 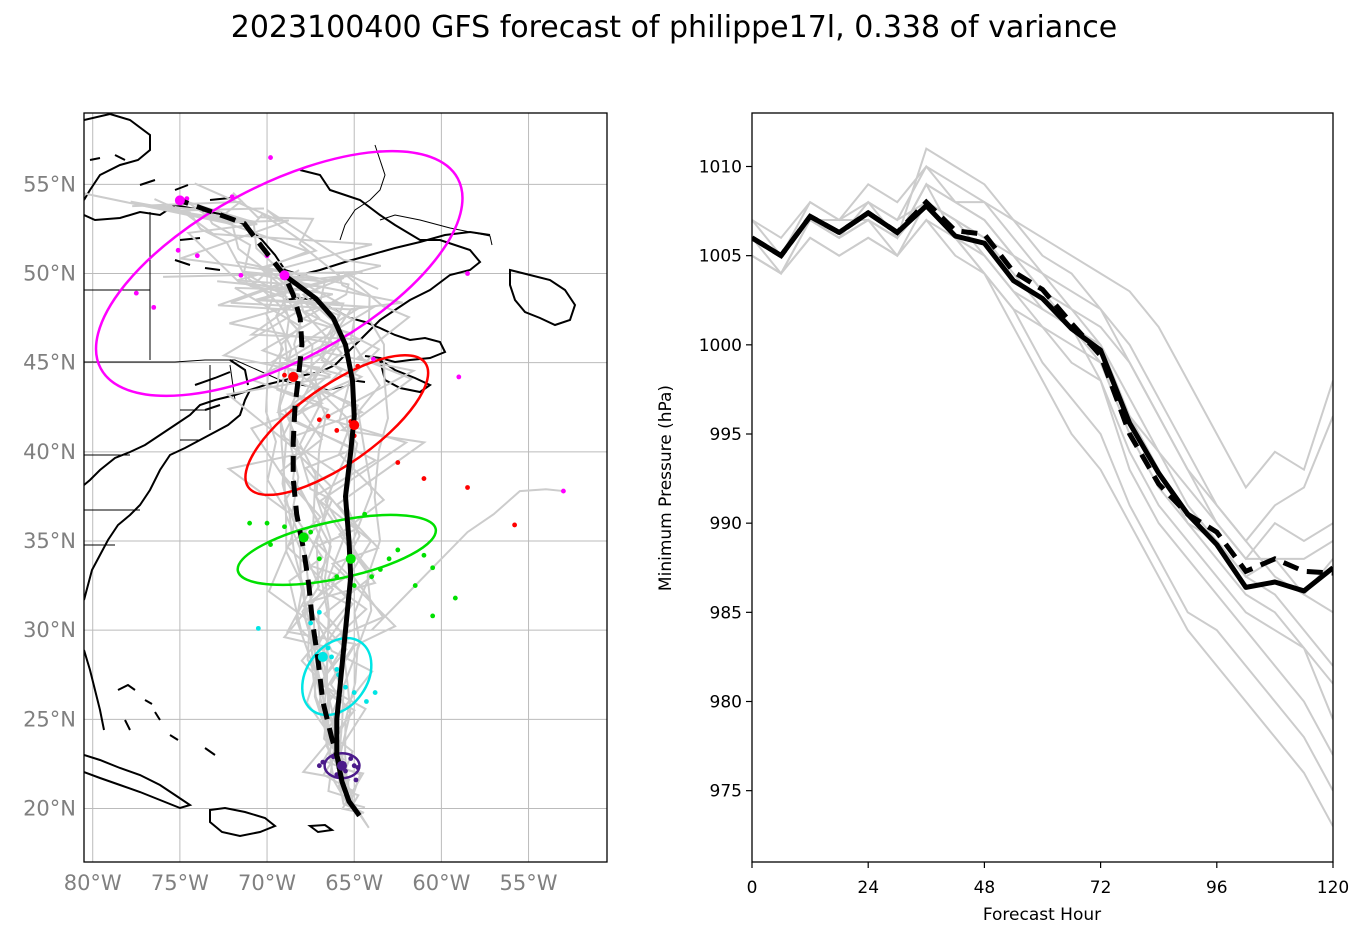 I want to click on map-x-tick-label: 70°W, so click(x=267, y=883).